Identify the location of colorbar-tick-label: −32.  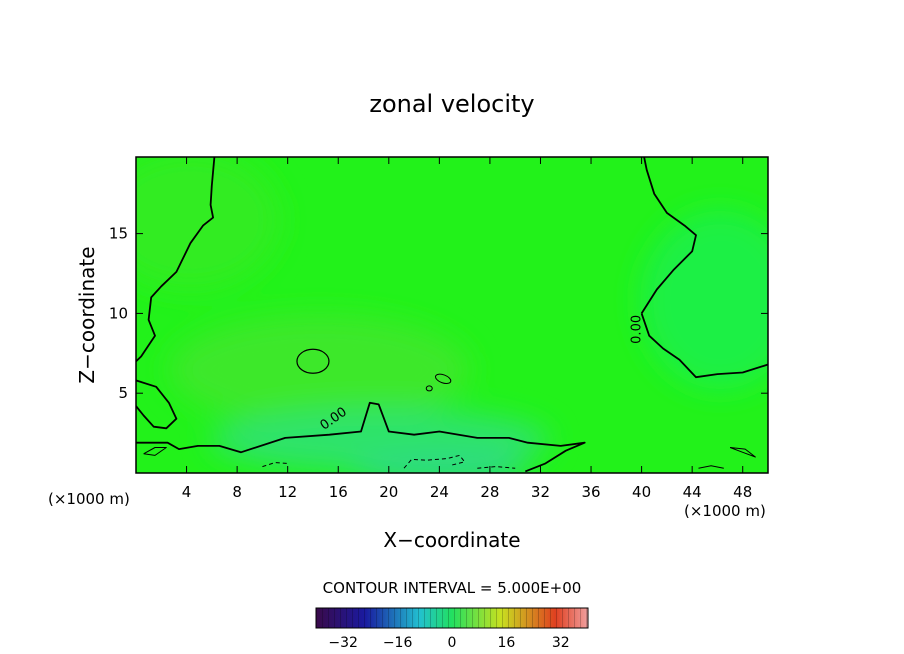
(343, 643).